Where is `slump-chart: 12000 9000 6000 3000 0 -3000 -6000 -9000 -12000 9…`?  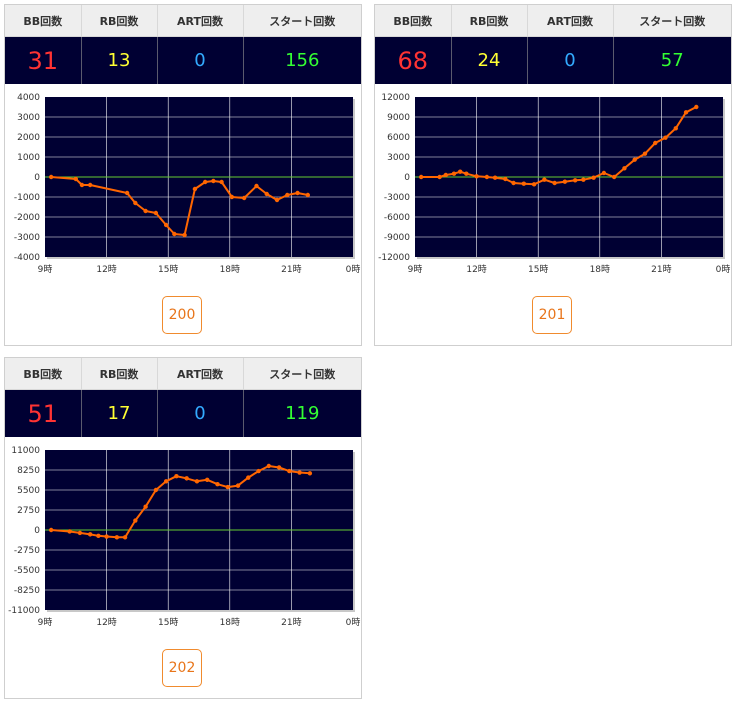
slump-chart: 12000 9000 6000 3000 0 -3000 -6000 -9000 -12000 9… is located at coordinates (553, 185).